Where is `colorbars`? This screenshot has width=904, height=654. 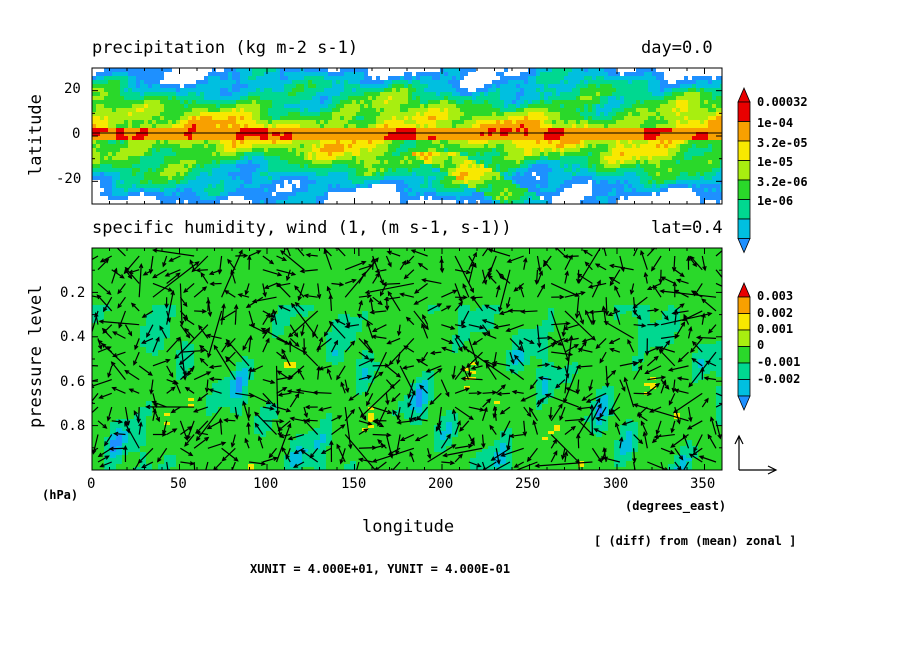
colorbars is located at coordinates (744, 249).